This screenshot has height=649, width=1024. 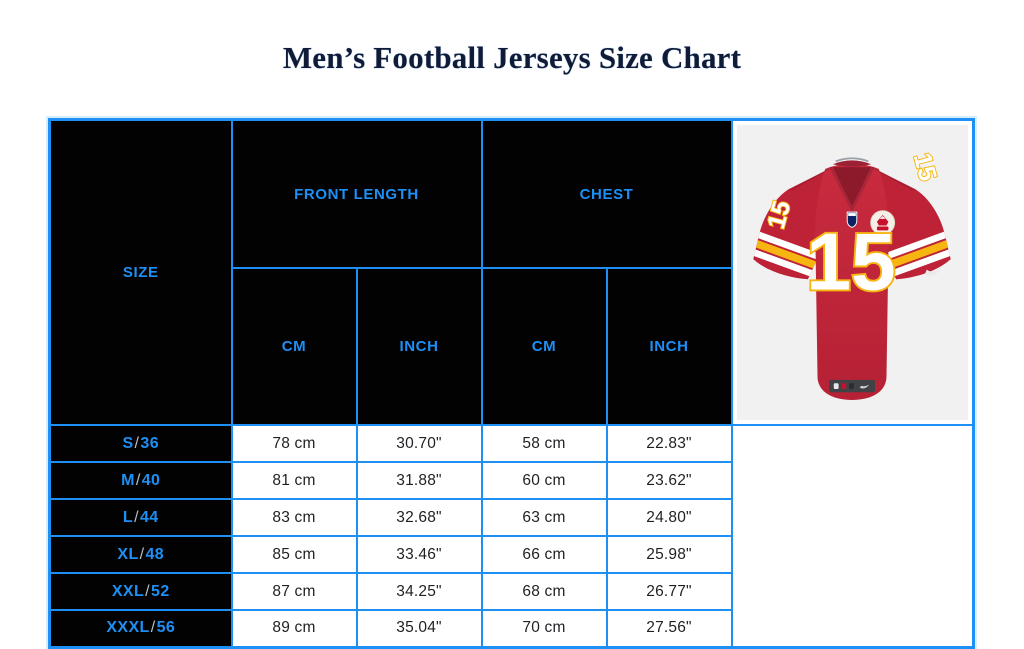 I want to click on jersey-photo-cell: 15 15 15, so click(x=852, y=272).